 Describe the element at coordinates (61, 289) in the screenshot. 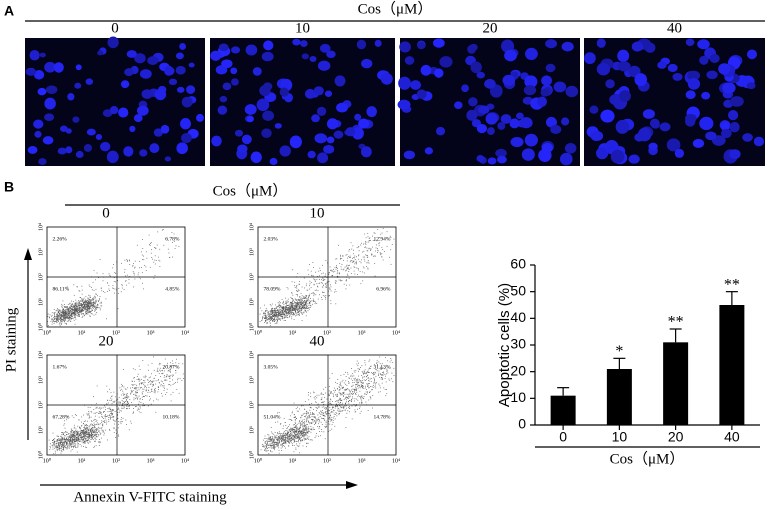

I see `quadrant-percent: 86.11%` at that location.